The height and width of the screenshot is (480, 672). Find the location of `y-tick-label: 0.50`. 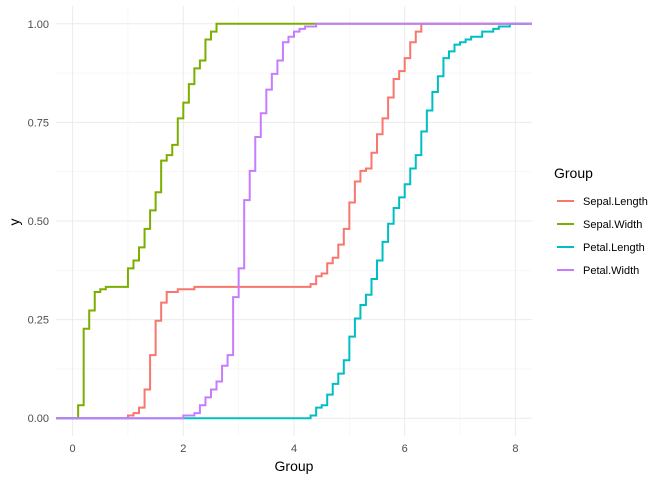

y-tick-label: 0.50 is located at coordinates (38, 222).